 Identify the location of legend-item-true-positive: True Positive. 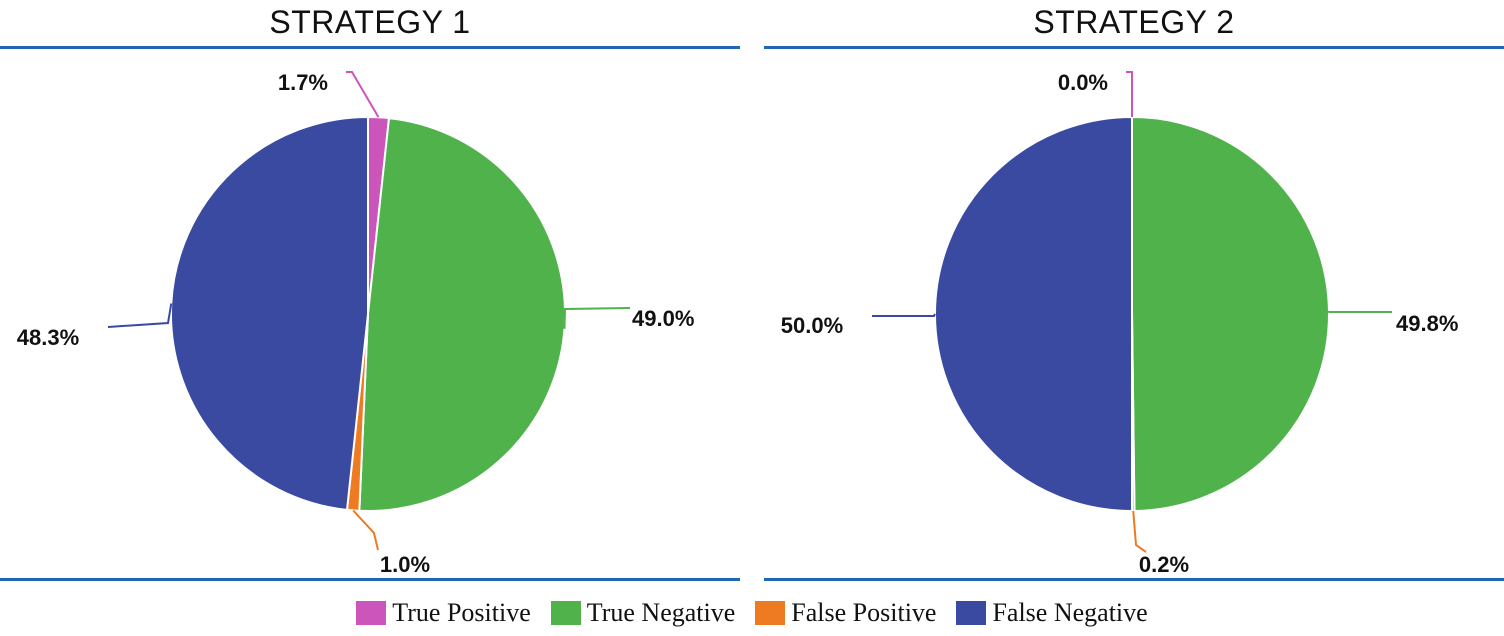
(443, 613).